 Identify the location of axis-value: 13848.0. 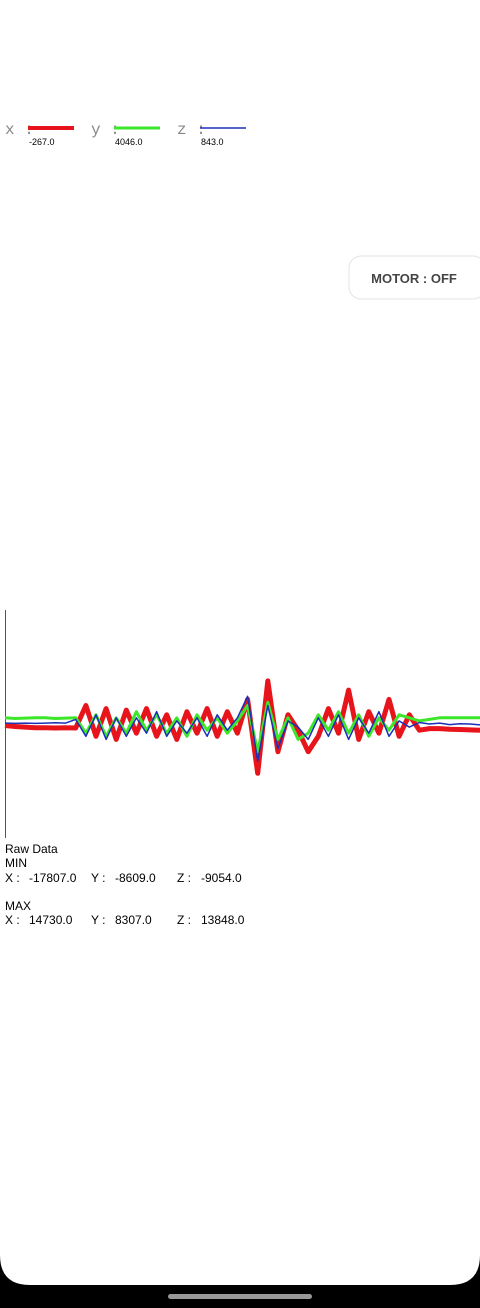
(223, 920).